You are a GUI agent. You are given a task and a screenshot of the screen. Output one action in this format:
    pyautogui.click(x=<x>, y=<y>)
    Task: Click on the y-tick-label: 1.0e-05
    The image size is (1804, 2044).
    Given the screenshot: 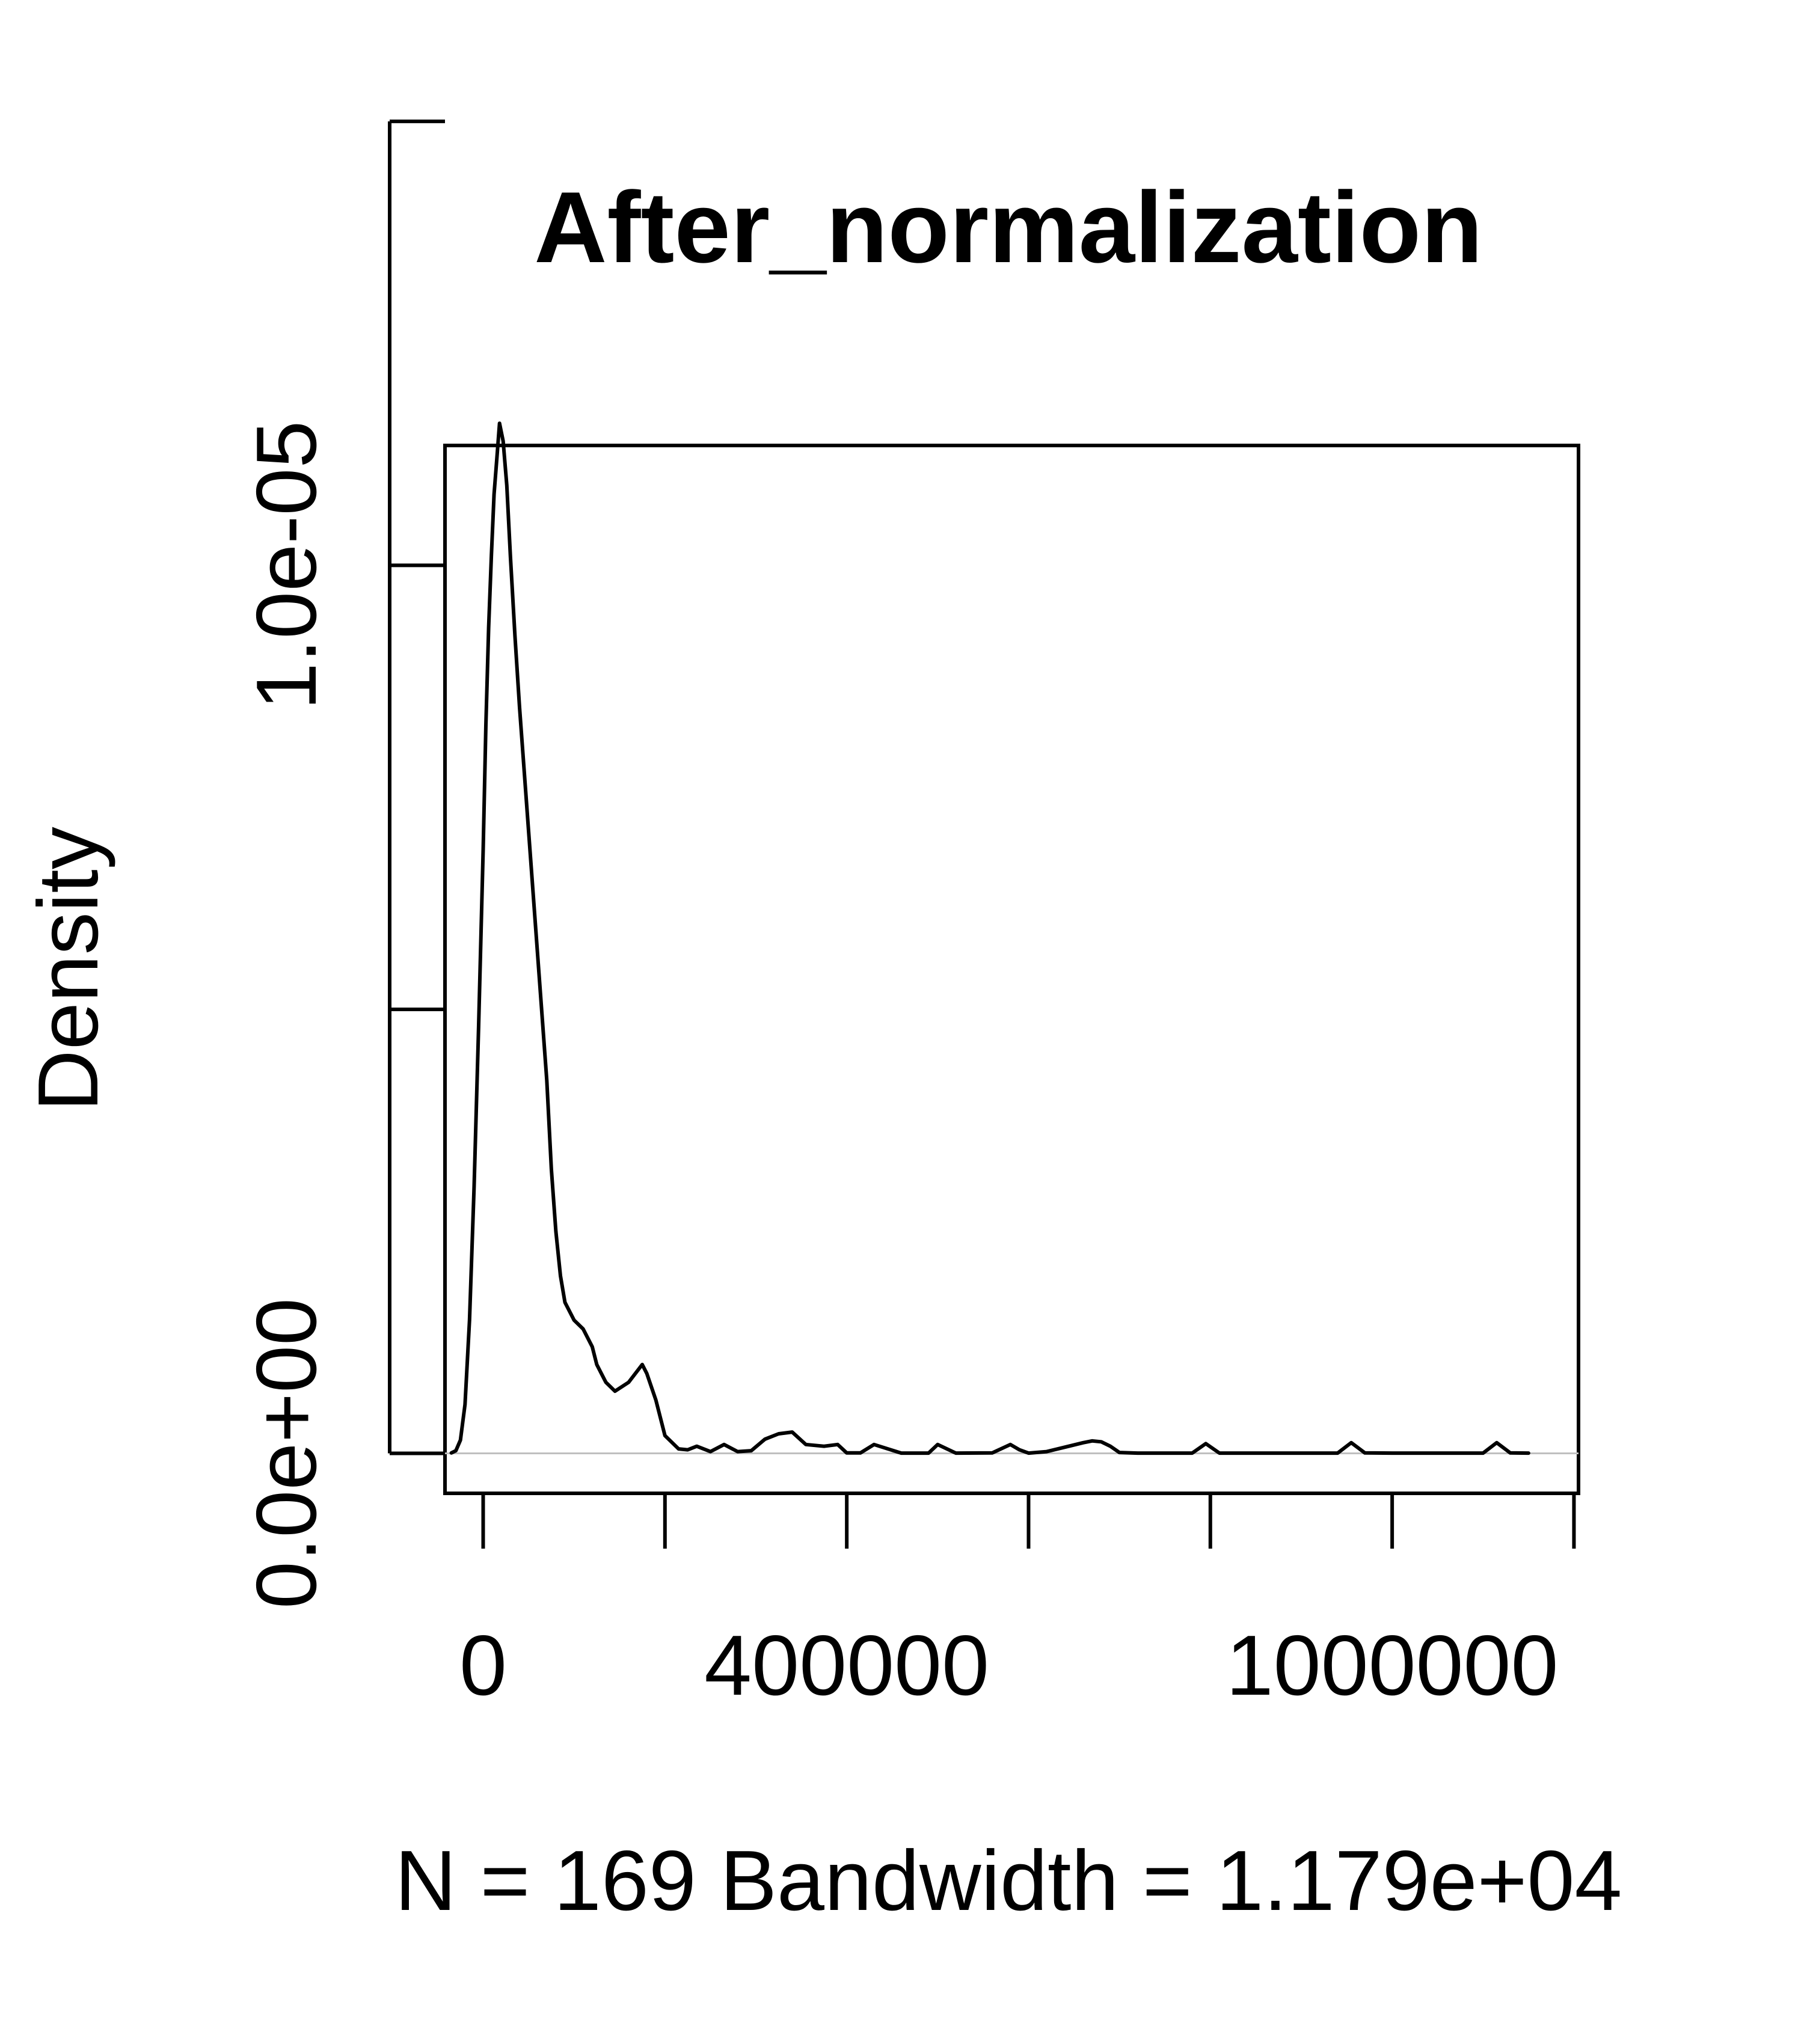 What is the action you would take?
    pyautogui.click(x=287, y=566)
    